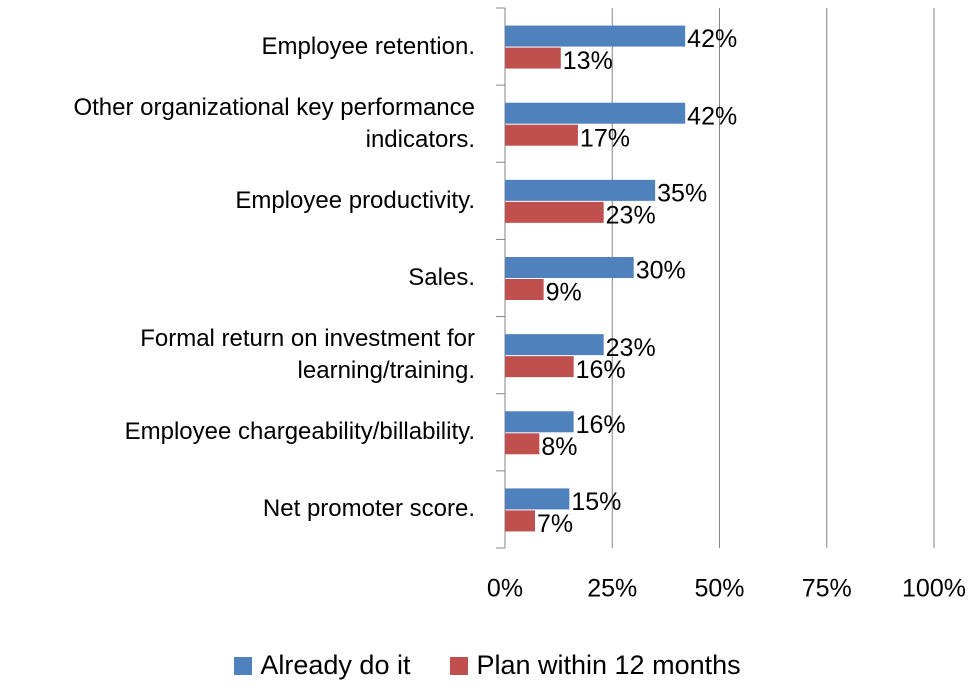  I want to click on data-label: 13%, so click(588, 61).